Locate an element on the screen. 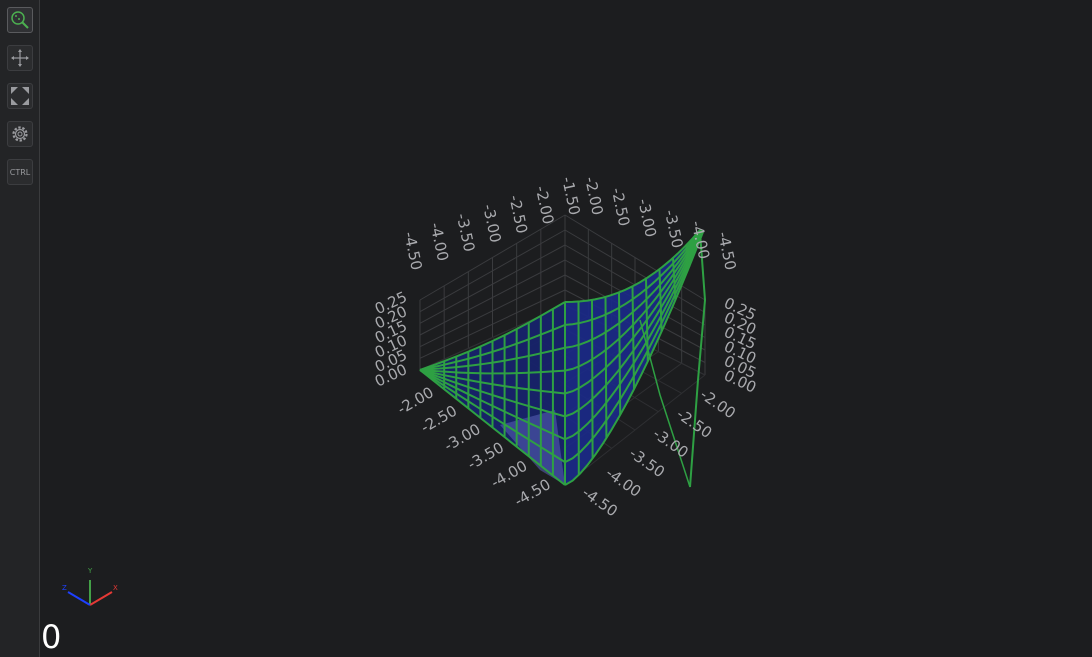 This screenshot has width=1092, height=657. gear-icon is located at coordinates (20, 134).